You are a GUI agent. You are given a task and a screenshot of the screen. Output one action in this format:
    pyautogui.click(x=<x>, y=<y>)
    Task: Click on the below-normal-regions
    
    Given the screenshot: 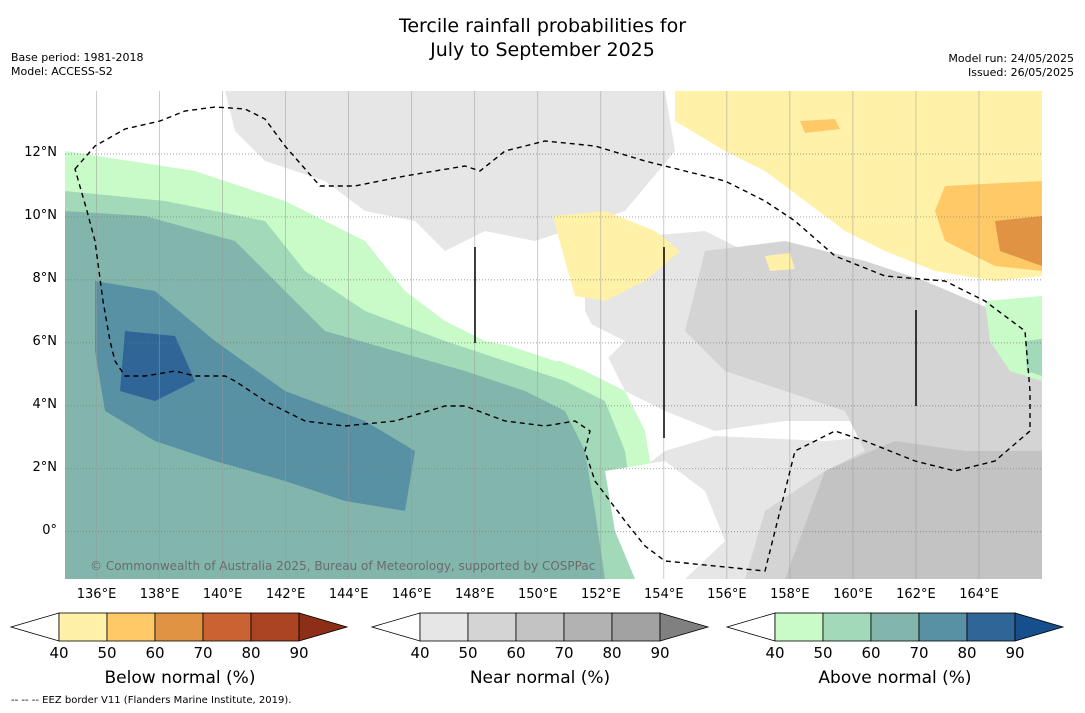 What is the action you would take?
    pyautogui.click(x=797, y=196)
    